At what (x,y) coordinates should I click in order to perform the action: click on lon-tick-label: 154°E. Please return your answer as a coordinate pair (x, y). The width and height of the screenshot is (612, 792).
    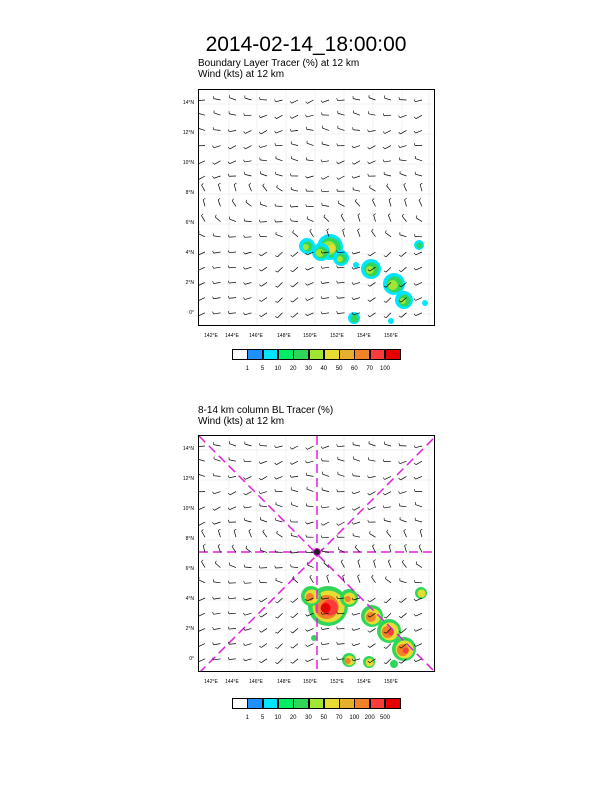
    Looking at the image, I should click on (364, 682).